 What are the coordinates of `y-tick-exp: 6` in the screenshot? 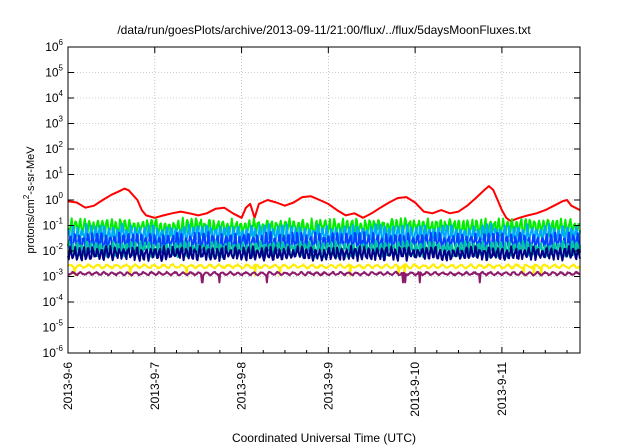 It's located at (61, 42).